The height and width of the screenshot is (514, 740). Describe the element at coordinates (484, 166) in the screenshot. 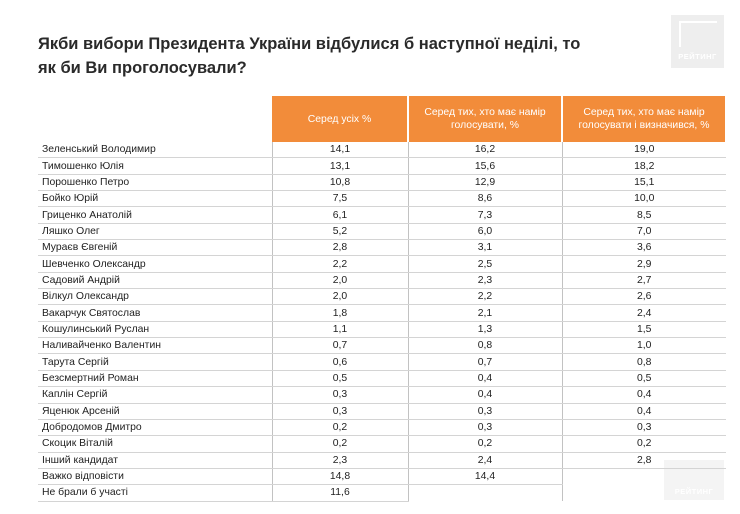

I see `value-intend-to-vote: 15,6` at that location.